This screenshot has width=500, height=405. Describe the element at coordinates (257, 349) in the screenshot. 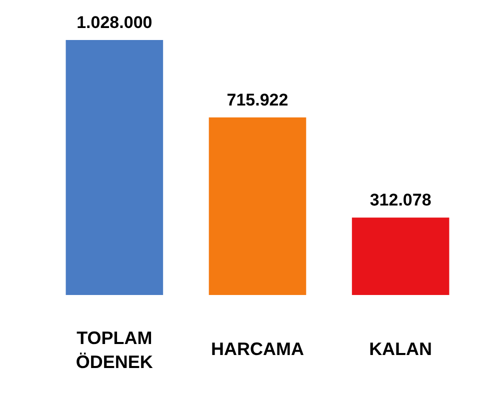

I see `x-tick-label: HARCAMA` at that location.